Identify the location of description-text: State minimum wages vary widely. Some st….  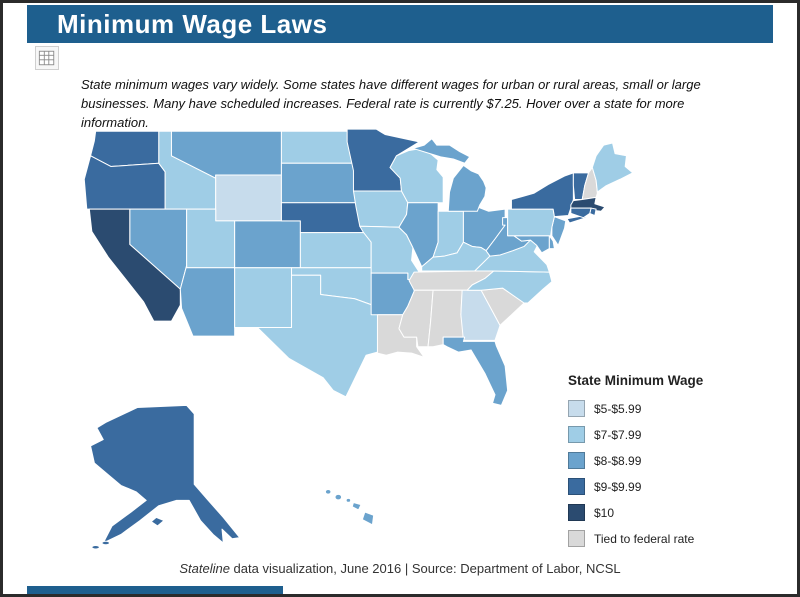
(391, 103).